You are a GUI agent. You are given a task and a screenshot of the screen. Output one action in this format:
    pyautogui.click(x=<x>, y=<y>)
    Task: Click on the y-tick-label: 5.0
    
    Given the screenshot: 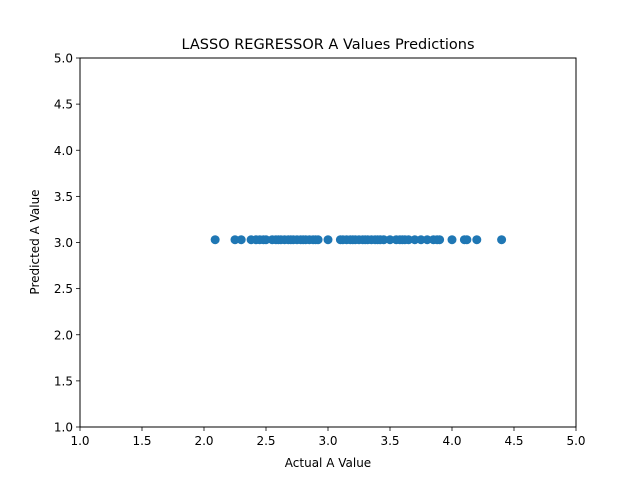 What is the action you would take?
    pyautogui.click(x=63, y=59)
    